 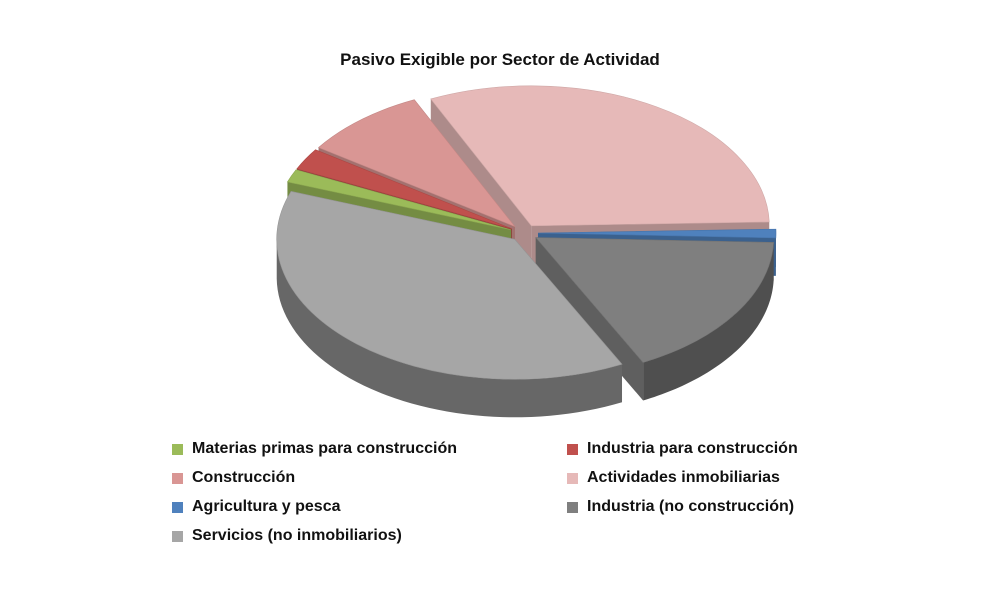 I want to click on legend-item: Industria para construcción, so click(x=682, y=449).